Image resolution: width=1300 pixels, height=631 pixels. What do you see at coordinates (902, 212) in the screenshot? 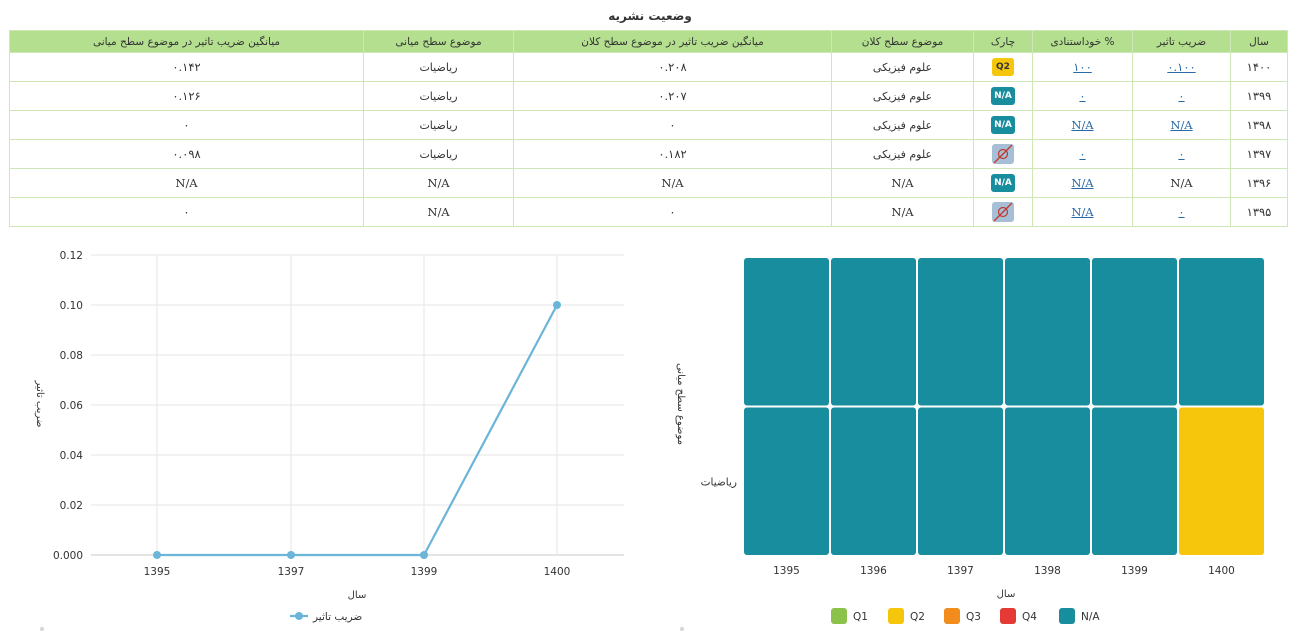
I see `macro-subject-cell: N/A` at bounding box center [902, 212].